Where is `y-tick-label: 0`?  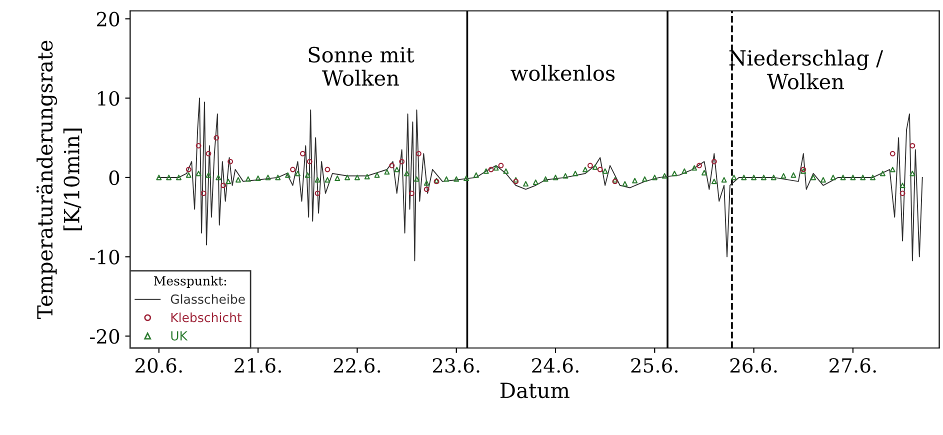
y-tick-label: 0 is located at coordinates (114, 178).